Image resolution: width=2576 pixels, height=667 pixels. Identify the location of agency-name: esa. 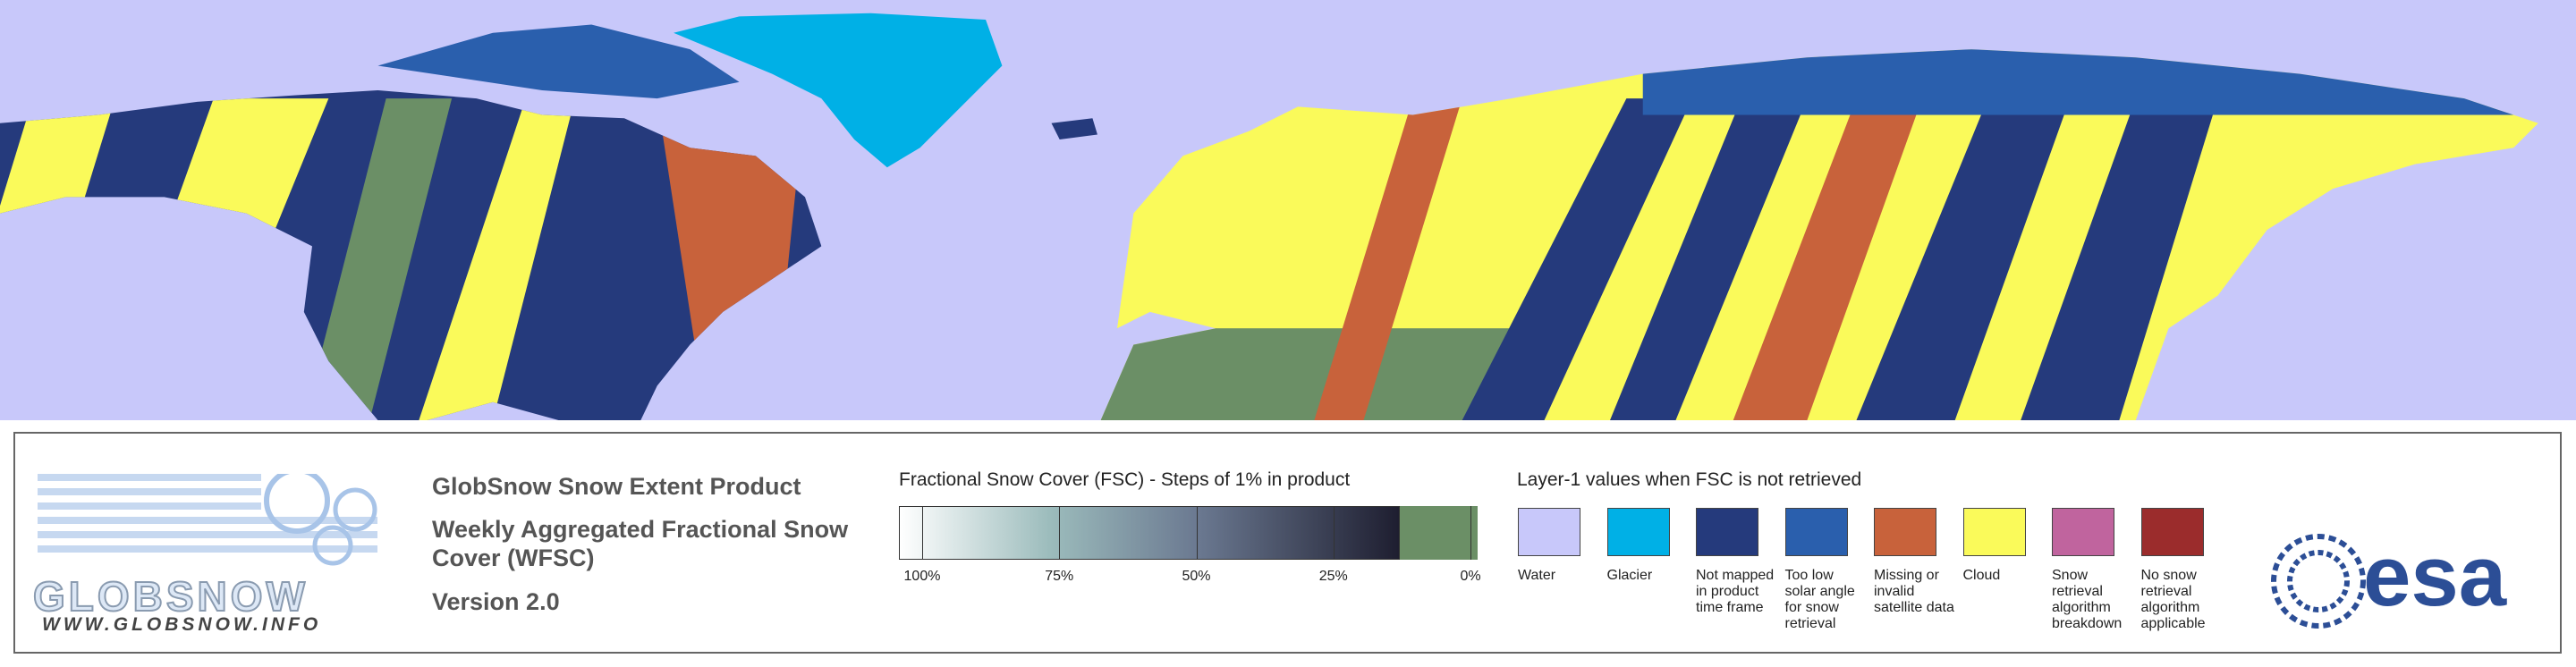
(2435, 578).